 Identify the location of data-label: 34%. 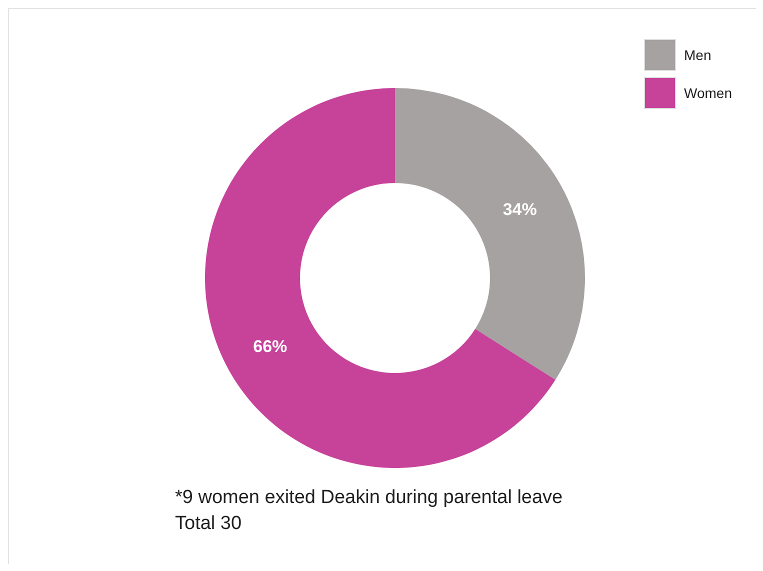
(519, 209).